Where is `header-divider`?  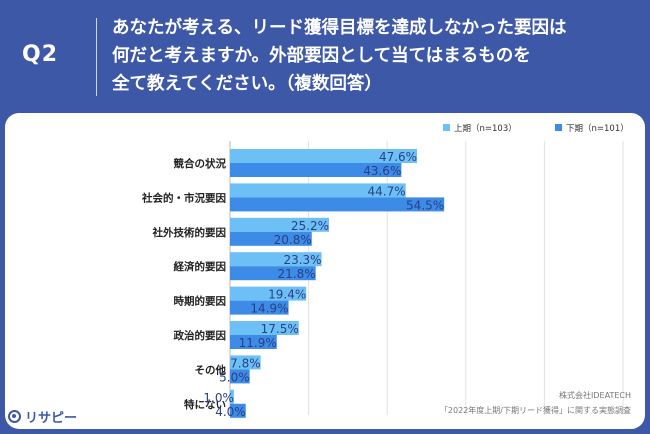 header-divider is located at coordinates (96, 57).